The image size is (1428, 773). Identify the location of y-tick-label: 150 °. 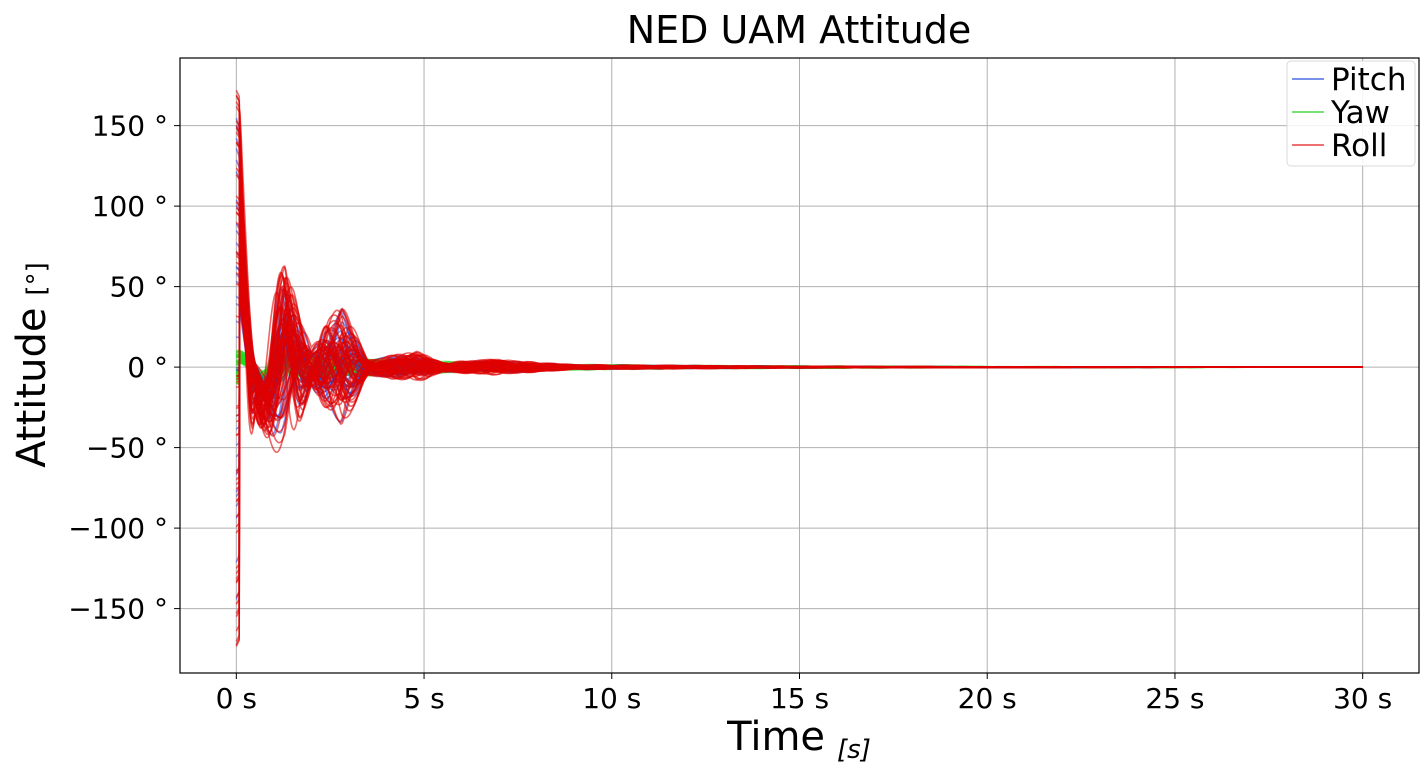
(130, 126).